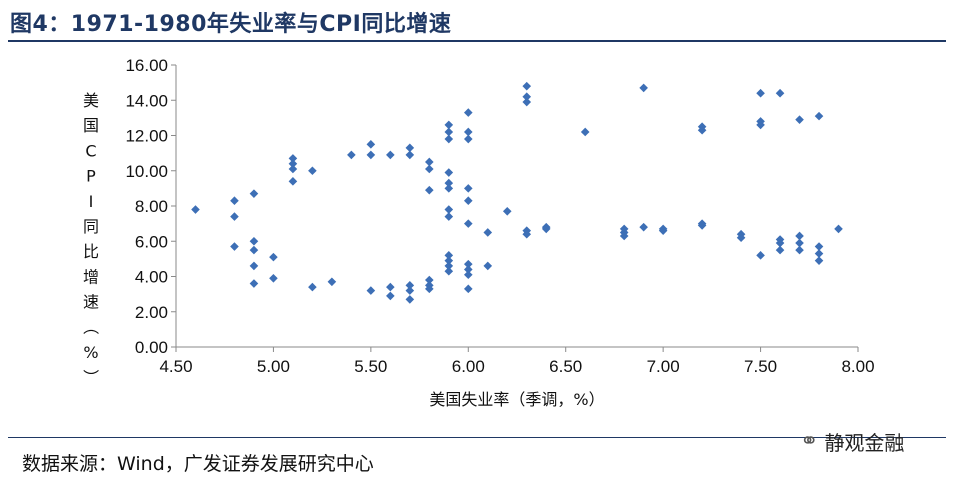 The image size is (960, 481). What do you see at coordinates (477, 437) in the screenshot?
I see `footer-divider` at bounding box center [477, 437].